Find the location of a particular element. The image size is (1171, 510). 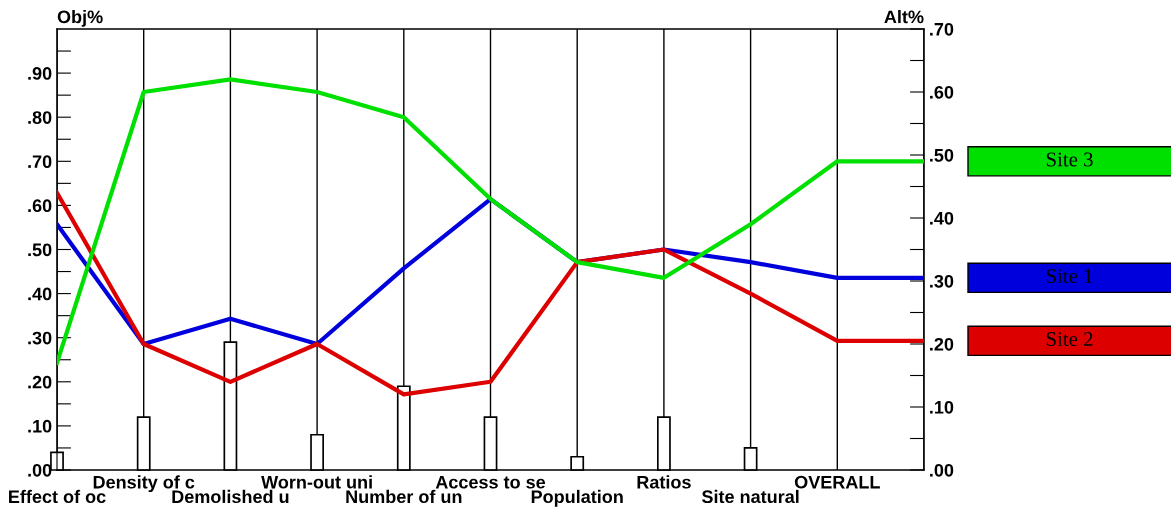

y2-tick-label: .20 is located at coordinates (942, 344).